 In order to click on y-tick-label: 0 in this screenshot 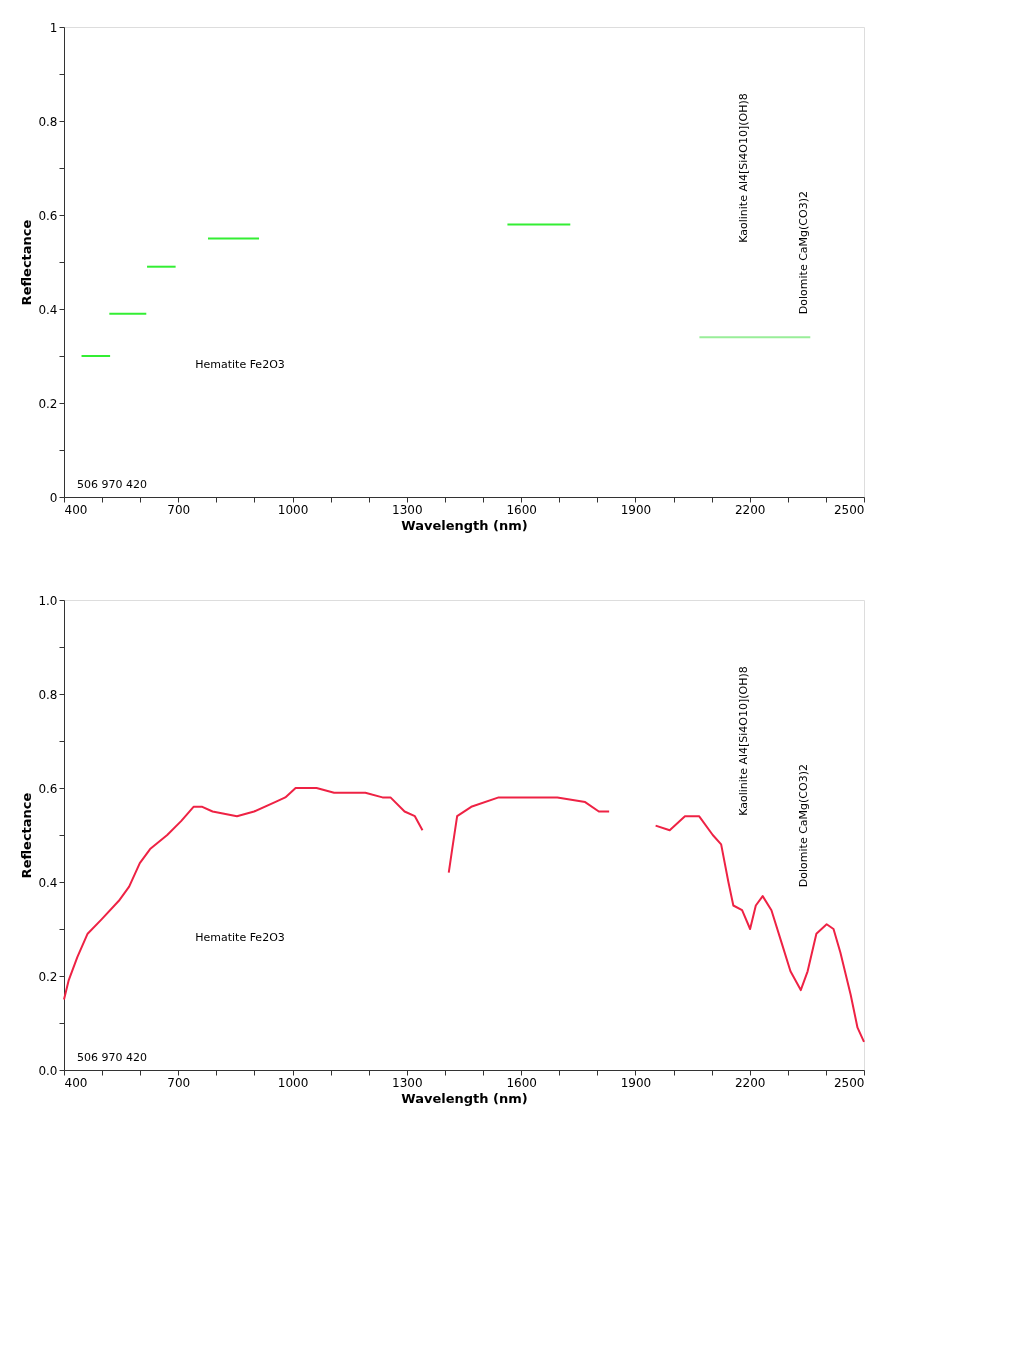, I will do `click(53, 497)`.